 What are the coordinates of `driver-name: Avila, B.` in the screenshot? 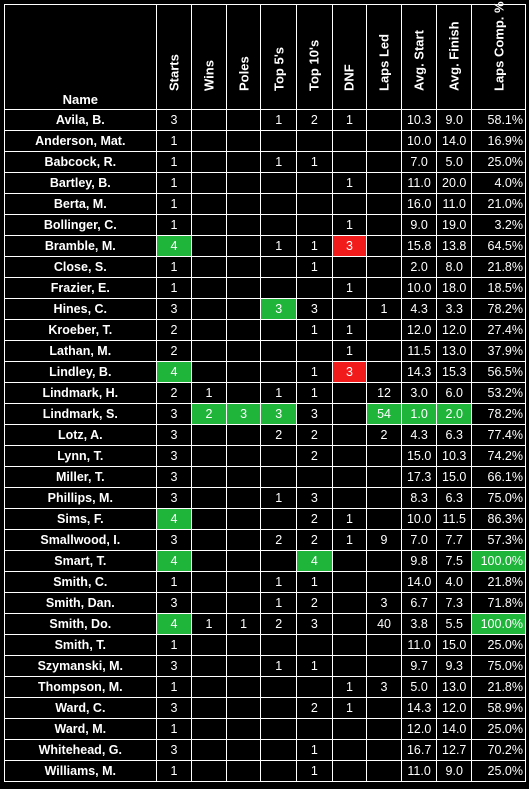 It's located at (80, 120).